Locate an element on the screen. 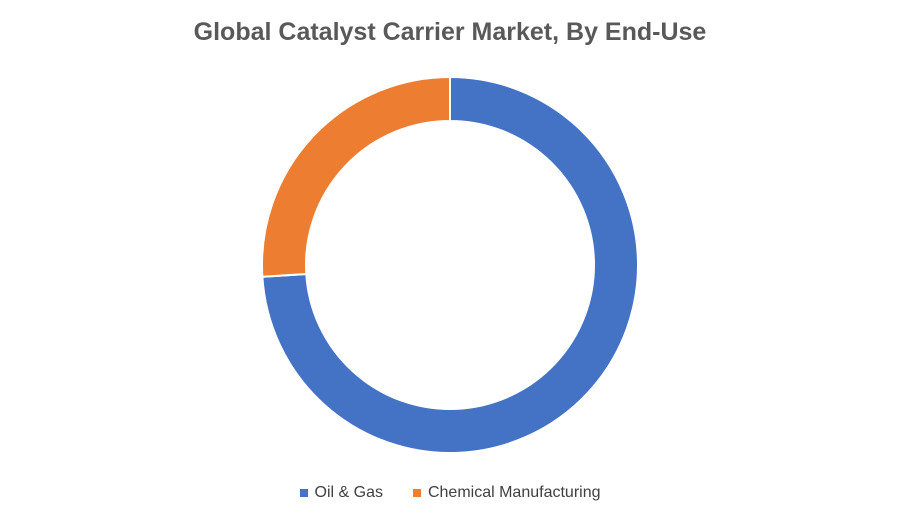  legend-label-oil-gas: Oil & Gas is located at coordinates (348, 492).